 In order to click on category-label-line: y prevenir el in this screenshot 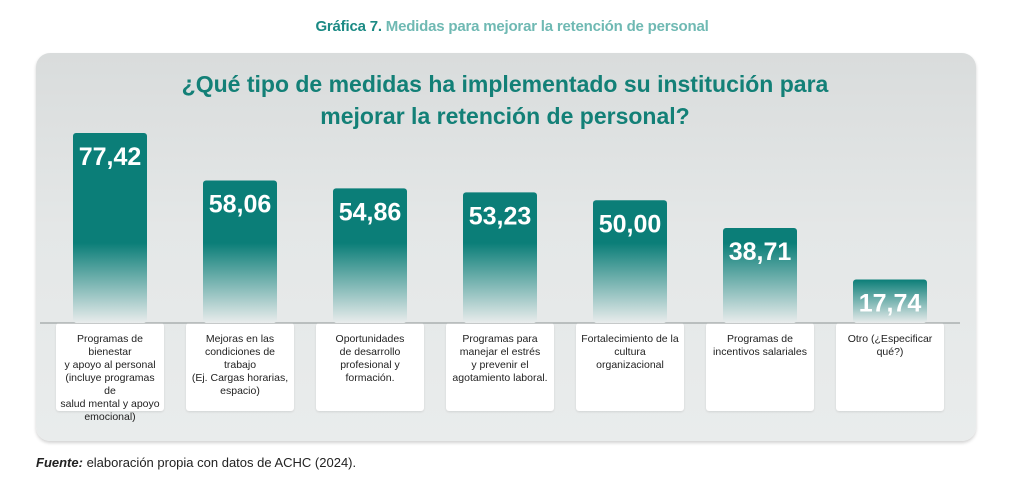, I will do `click(500, 365)`.